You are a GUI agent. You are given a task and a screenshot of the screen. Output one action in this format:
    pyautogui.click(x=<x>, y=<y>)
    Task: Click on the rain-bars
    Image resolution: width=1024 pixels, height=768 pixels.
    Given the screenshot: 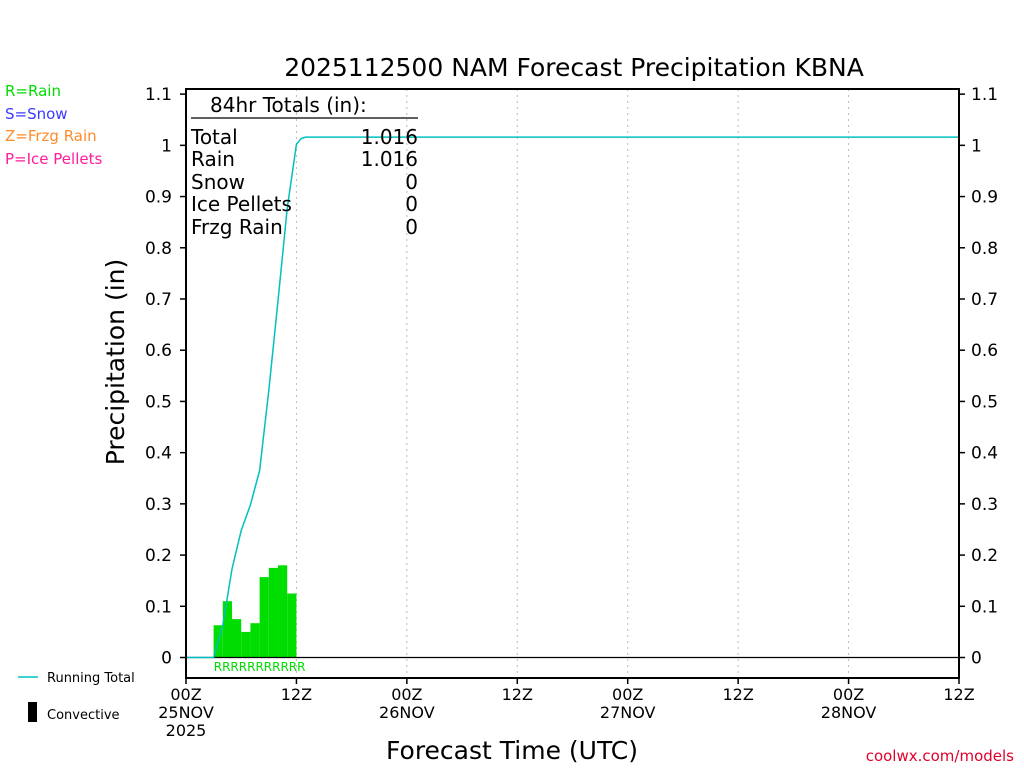 What is the action you would take?
    pyautogui.click(x=255, y=611)
    